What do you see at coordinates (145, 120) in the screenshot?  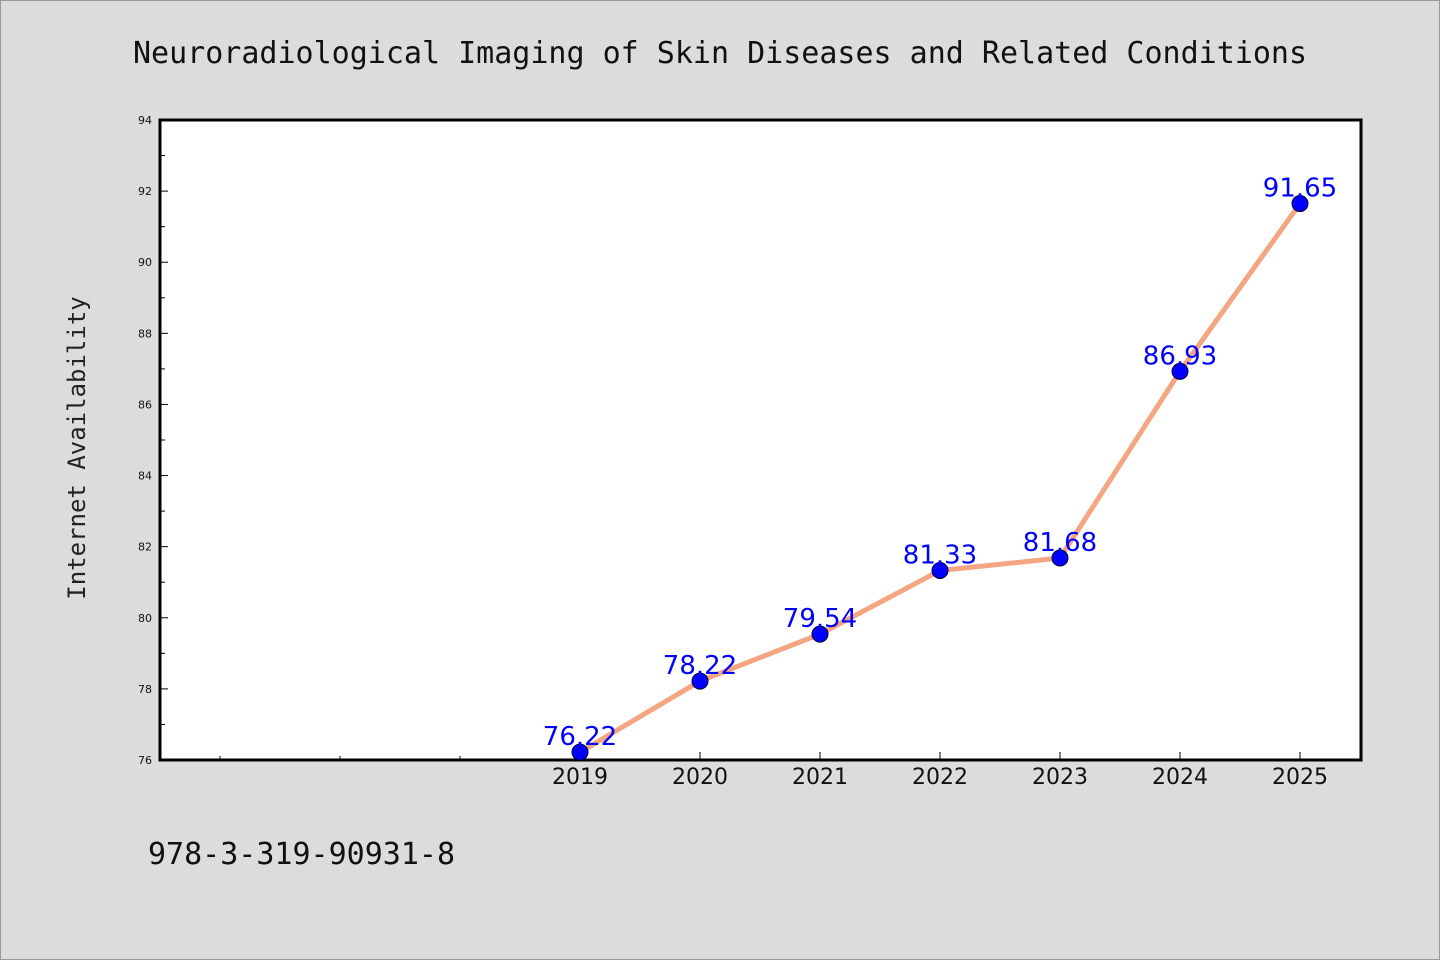 I see `y-tick-label: 94` at bounding box center [145, 120].